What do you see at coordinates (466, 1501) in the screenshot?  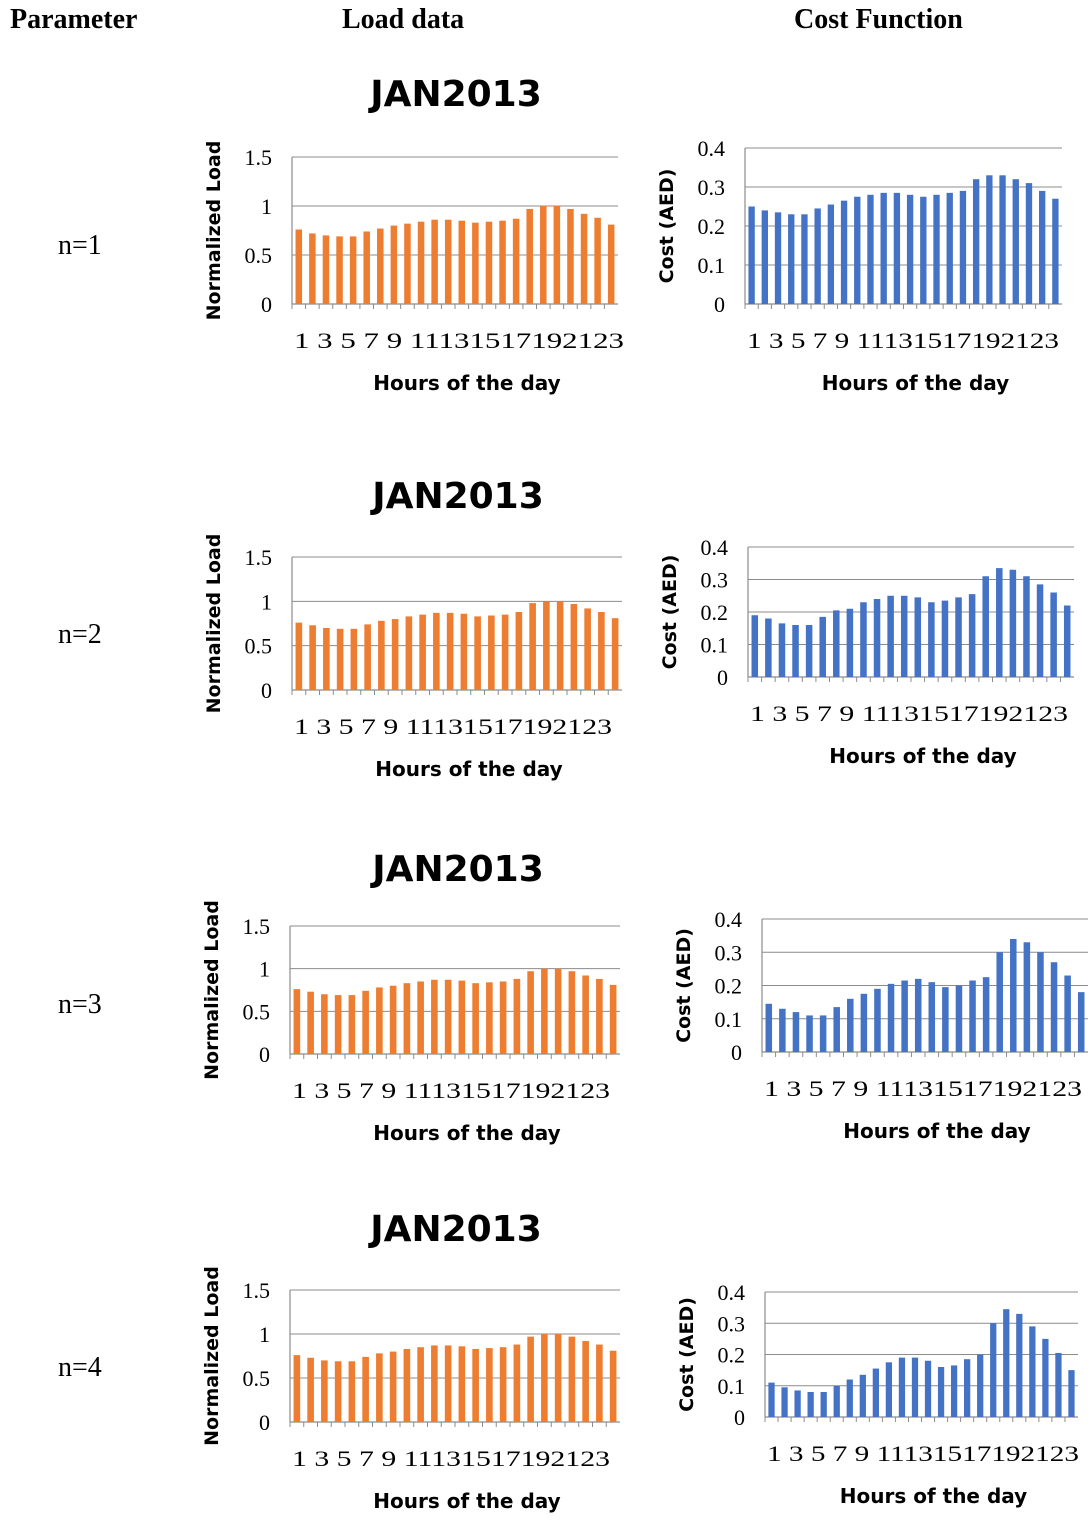 I see `x-axis-label: Hours of the day` at bounding box center [466, 1501].